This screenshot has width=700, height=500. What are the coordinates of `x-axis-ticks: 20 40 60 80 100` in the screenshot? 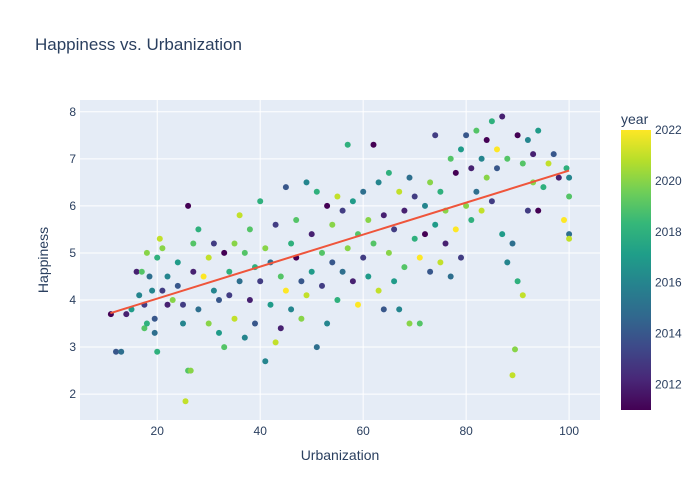 It's located at (365, 431).